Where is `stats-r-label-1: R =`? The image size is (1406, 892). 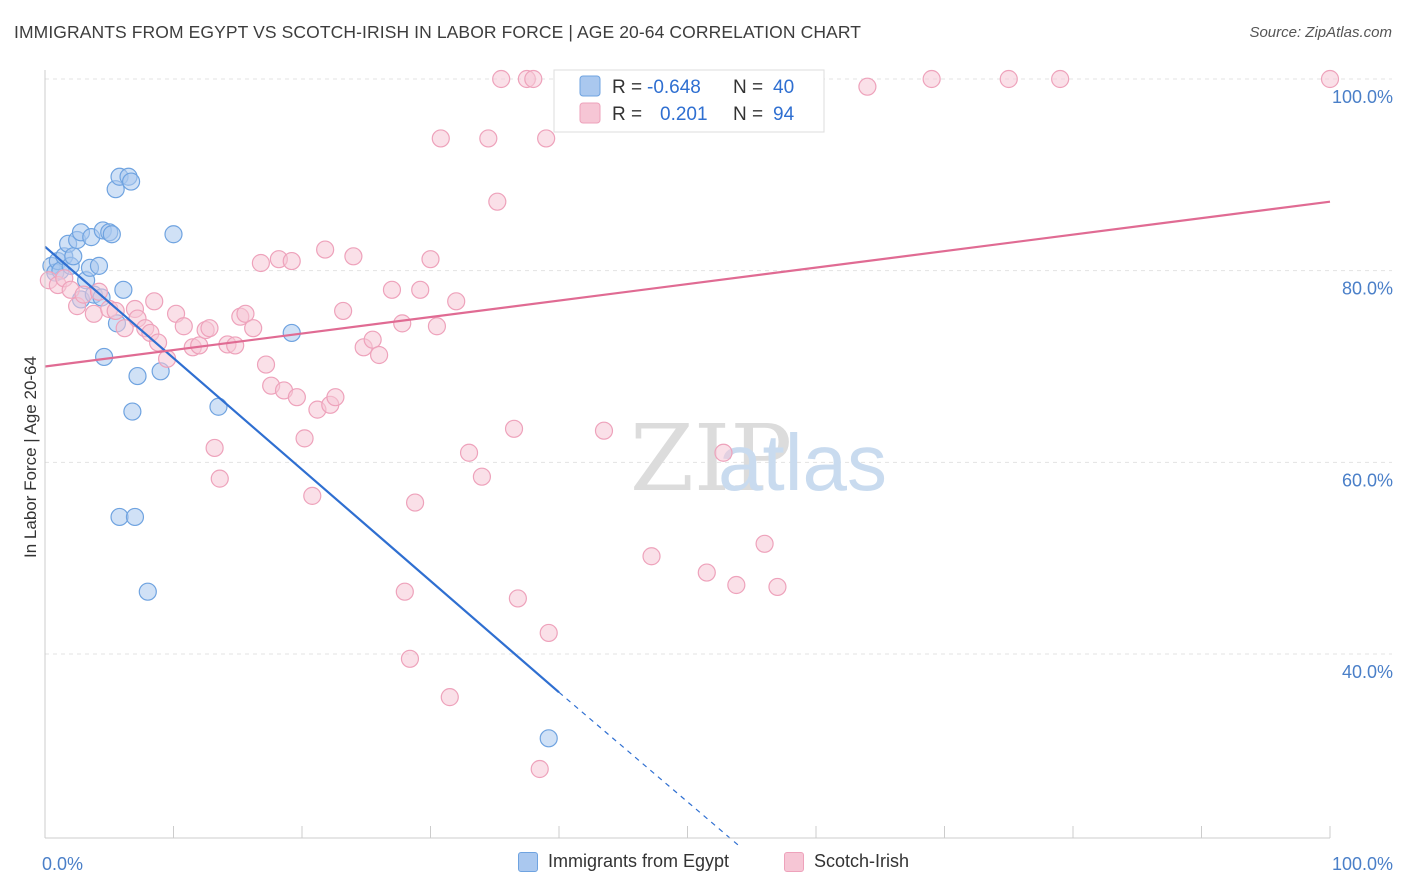
stats-r-label-1: R = is located at coordinates (627, 87).